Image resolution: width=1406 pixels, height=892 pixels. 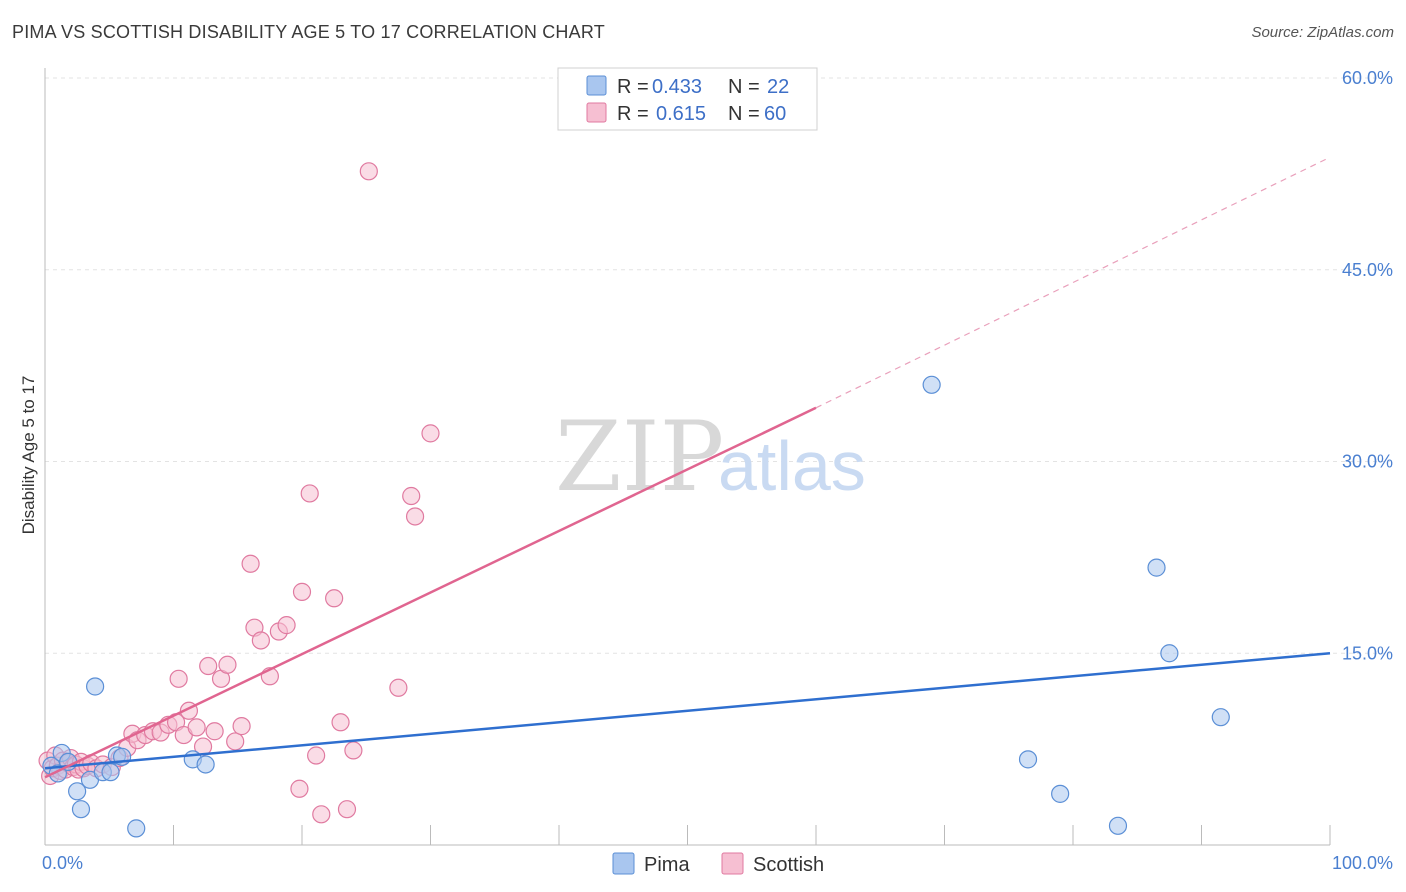 What do you see at coordinates (62, 863) in the screenshot?
I see `x-tick-label-0: 0.0%` at bounding box center [62, 863].